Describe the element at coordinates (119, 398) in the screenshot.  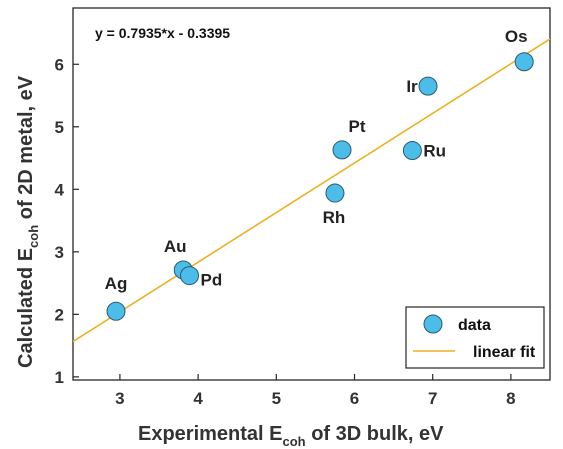
I see `x-tick-label: 3` at that location.